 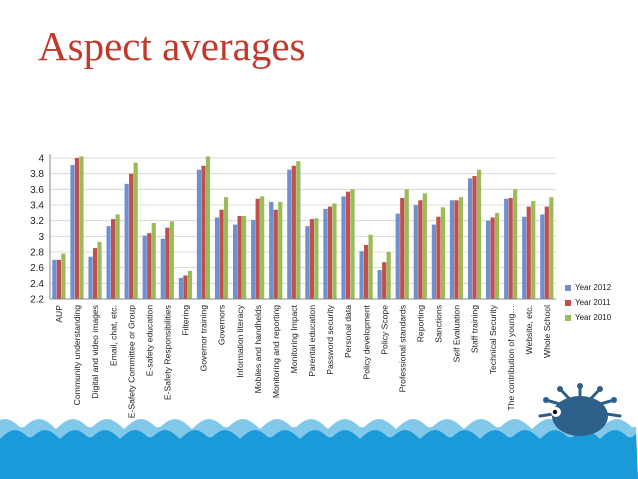 What do you see at coordinates (493, 339) in the screenshot?
I see `x-tick-label: Technical Security` at bounding box center [493, 339].